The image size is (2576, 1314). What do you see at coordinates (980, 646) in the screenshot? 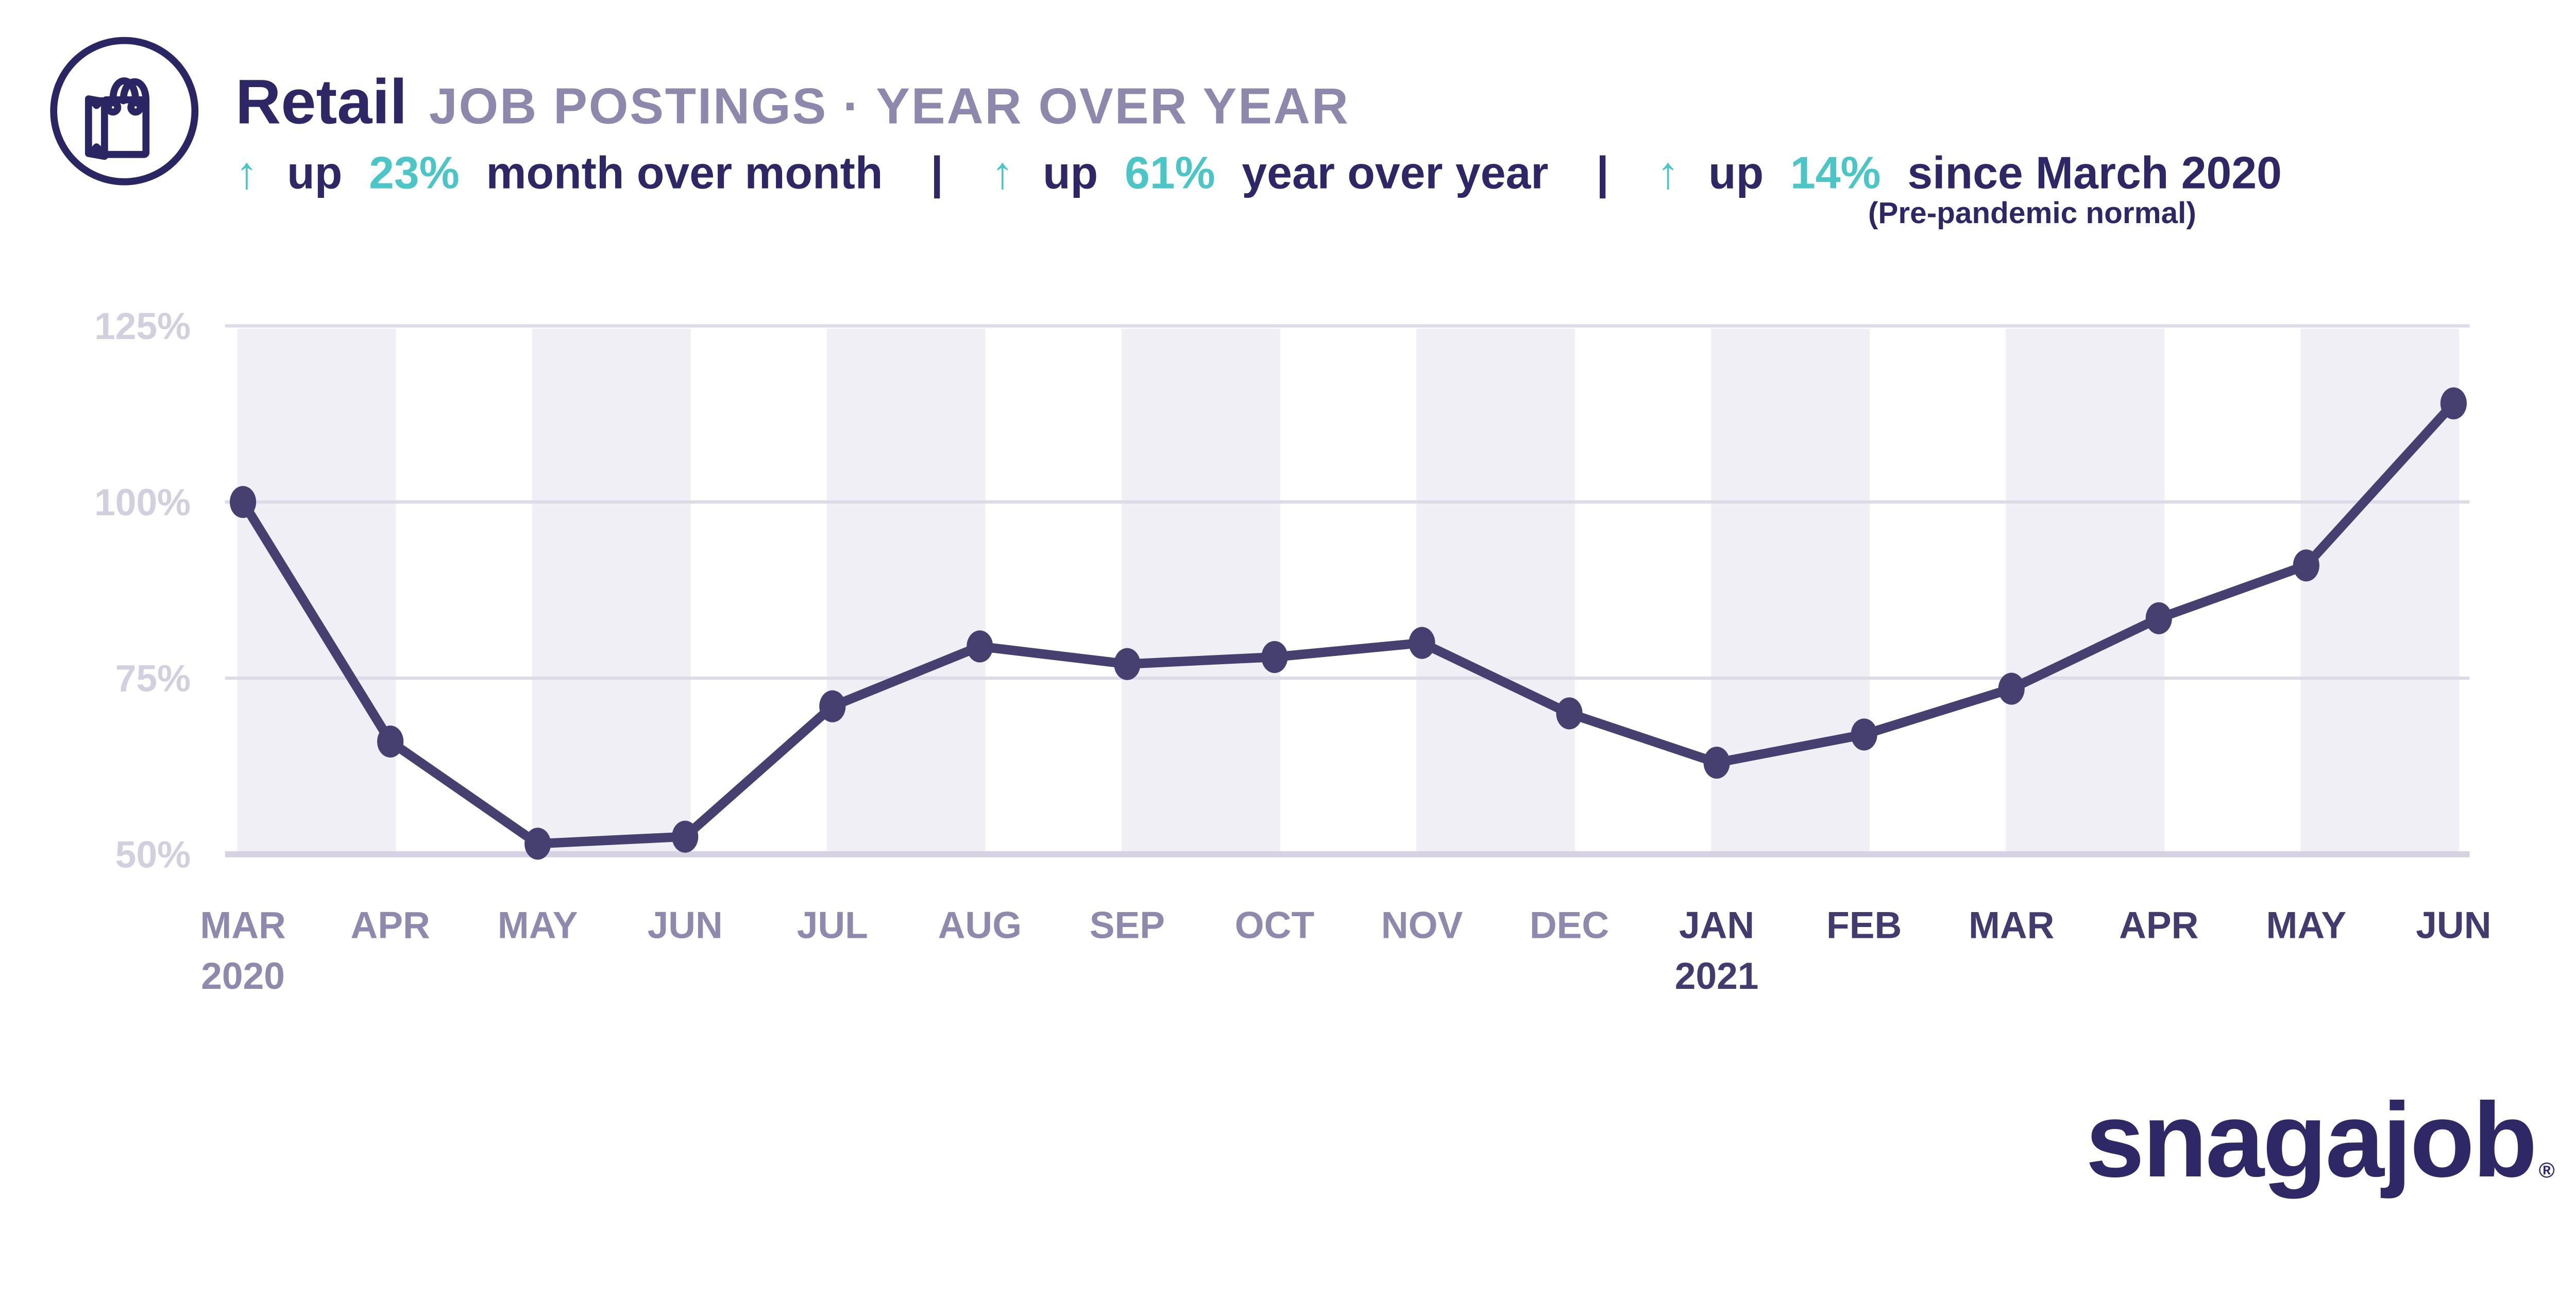
I see `data-point-AUG-2020` at bounding box center [980, 646].